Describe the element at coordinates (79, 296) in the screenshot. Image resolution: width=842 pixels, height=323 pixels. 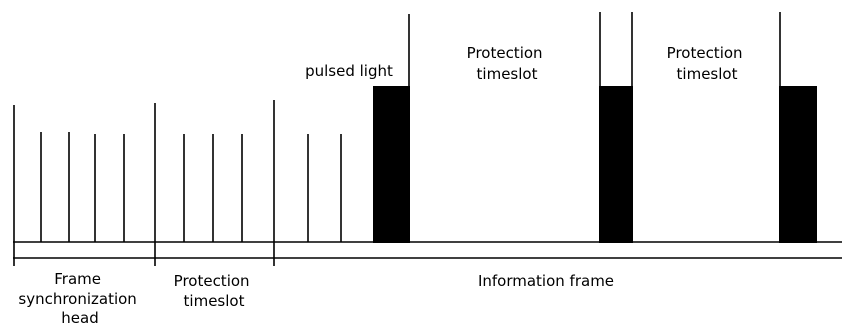
I see `frame-synchronization-head-label: Frame synchronization head` at that location.